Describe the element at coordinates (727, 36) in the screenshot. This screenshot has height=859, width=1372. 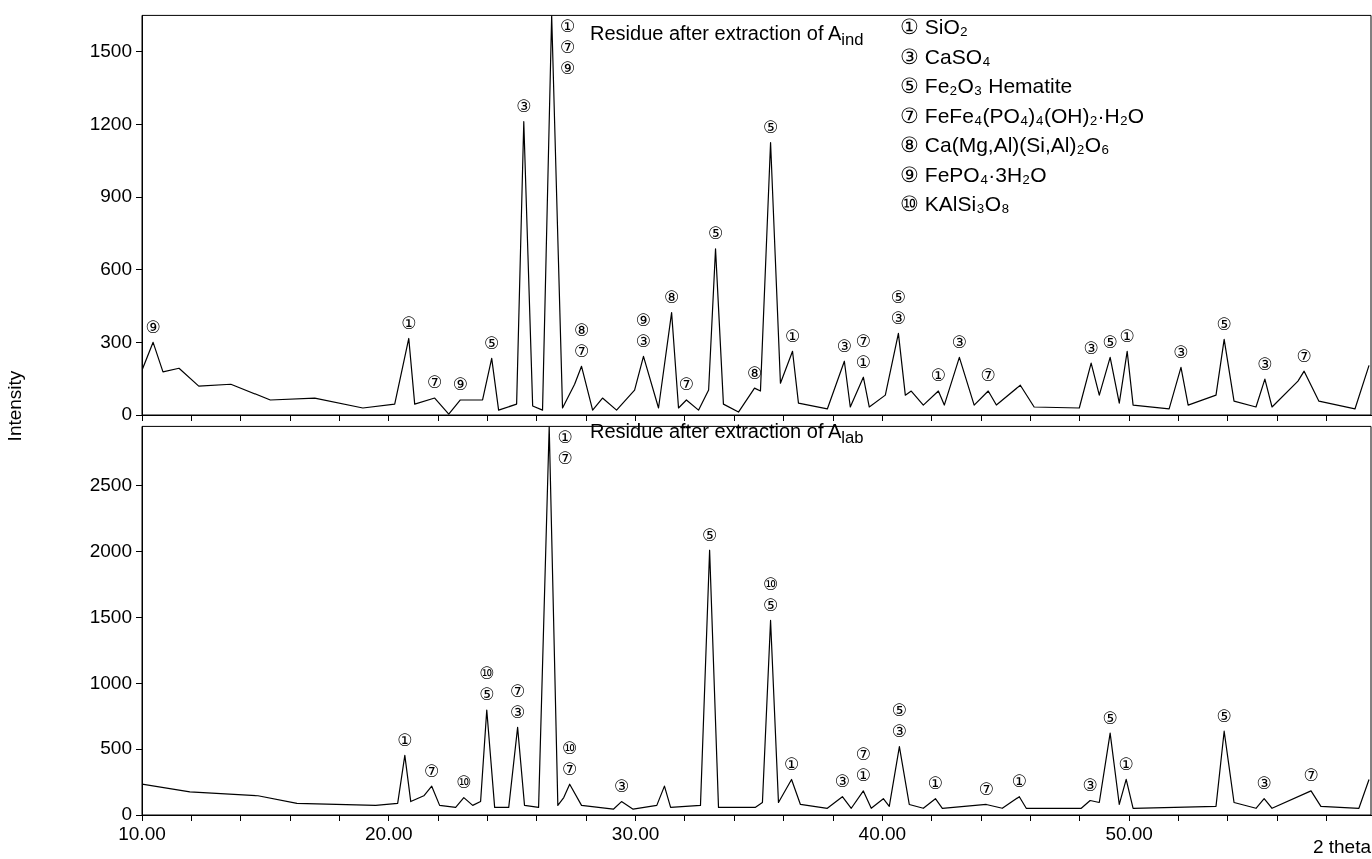
I see `text: Residue after extraction of A$_{ind}$` at that location.